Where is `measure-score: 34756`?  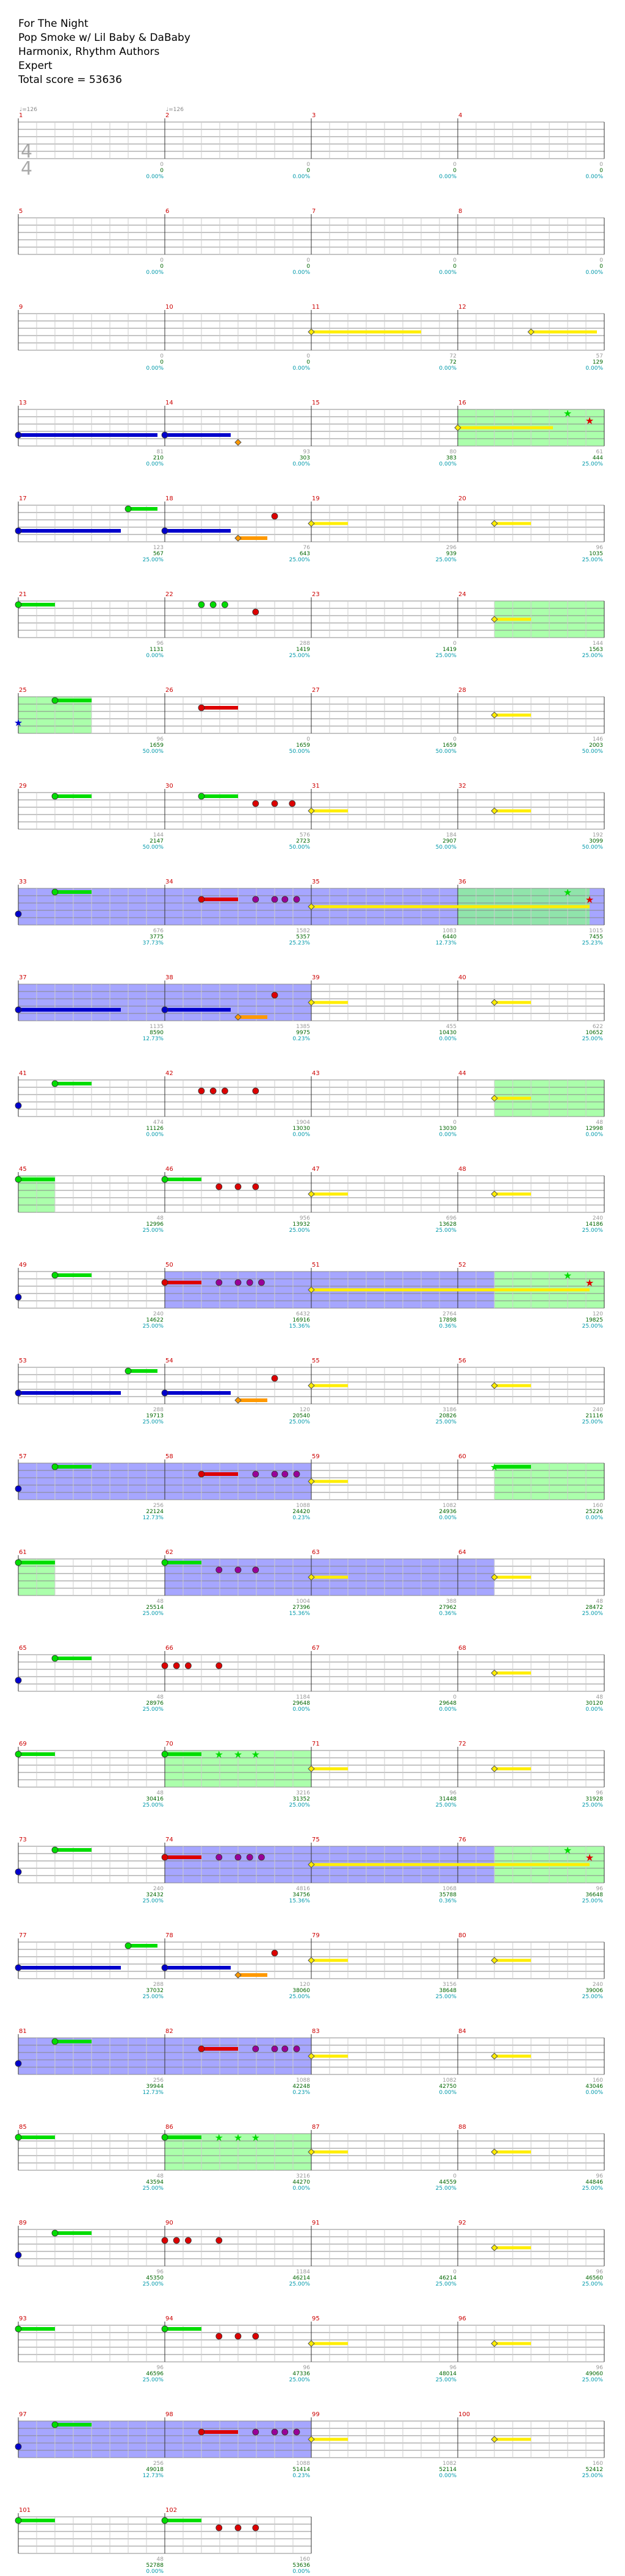 measure-score: 34756 is located at coordinates (301, 1895).